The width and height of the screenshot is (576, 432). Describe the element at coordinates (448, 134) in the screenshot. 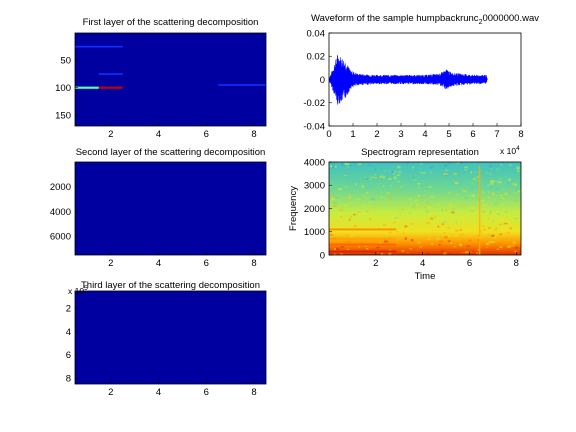

I see `waveform-x-tick-label: 5` at that location.